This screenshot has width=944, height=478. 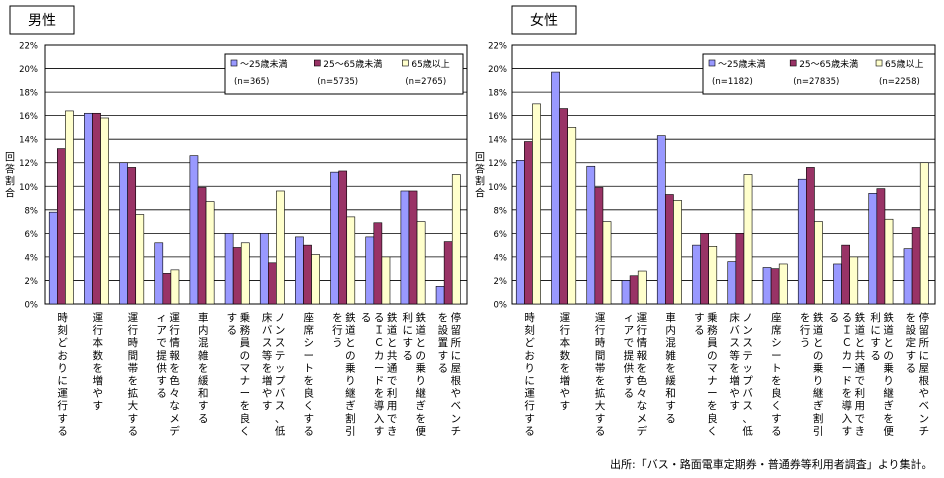 What do you see at coordinates (239, 374) in the screenshot?
I see `male-category-label-5: 乗務員のマナーを良くする` at bounding box center [239, 374].